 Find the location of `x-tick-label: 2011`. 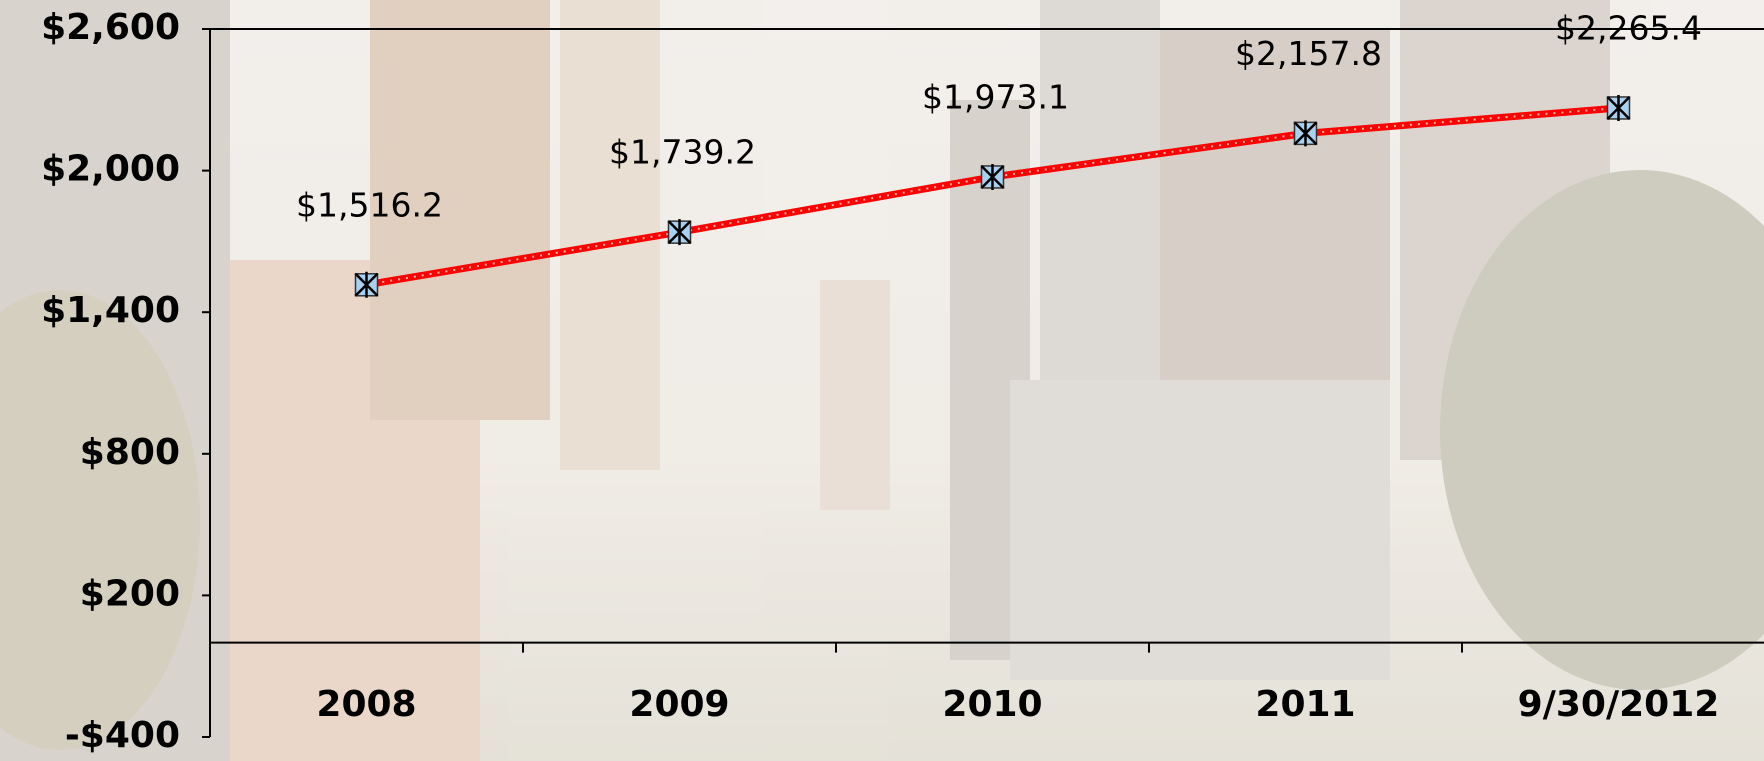

x-tick-label: 2011 is located at coordinates (1305, 704).